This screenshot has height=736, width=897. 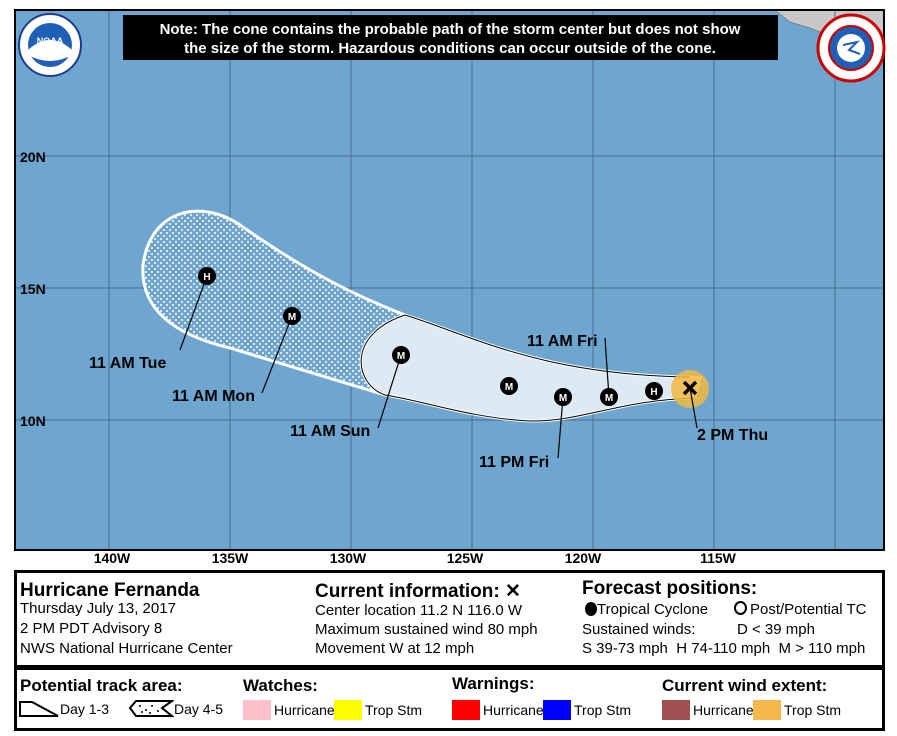 I want to click on track-label: 11 AM Tue, so click(x=127, y=363).